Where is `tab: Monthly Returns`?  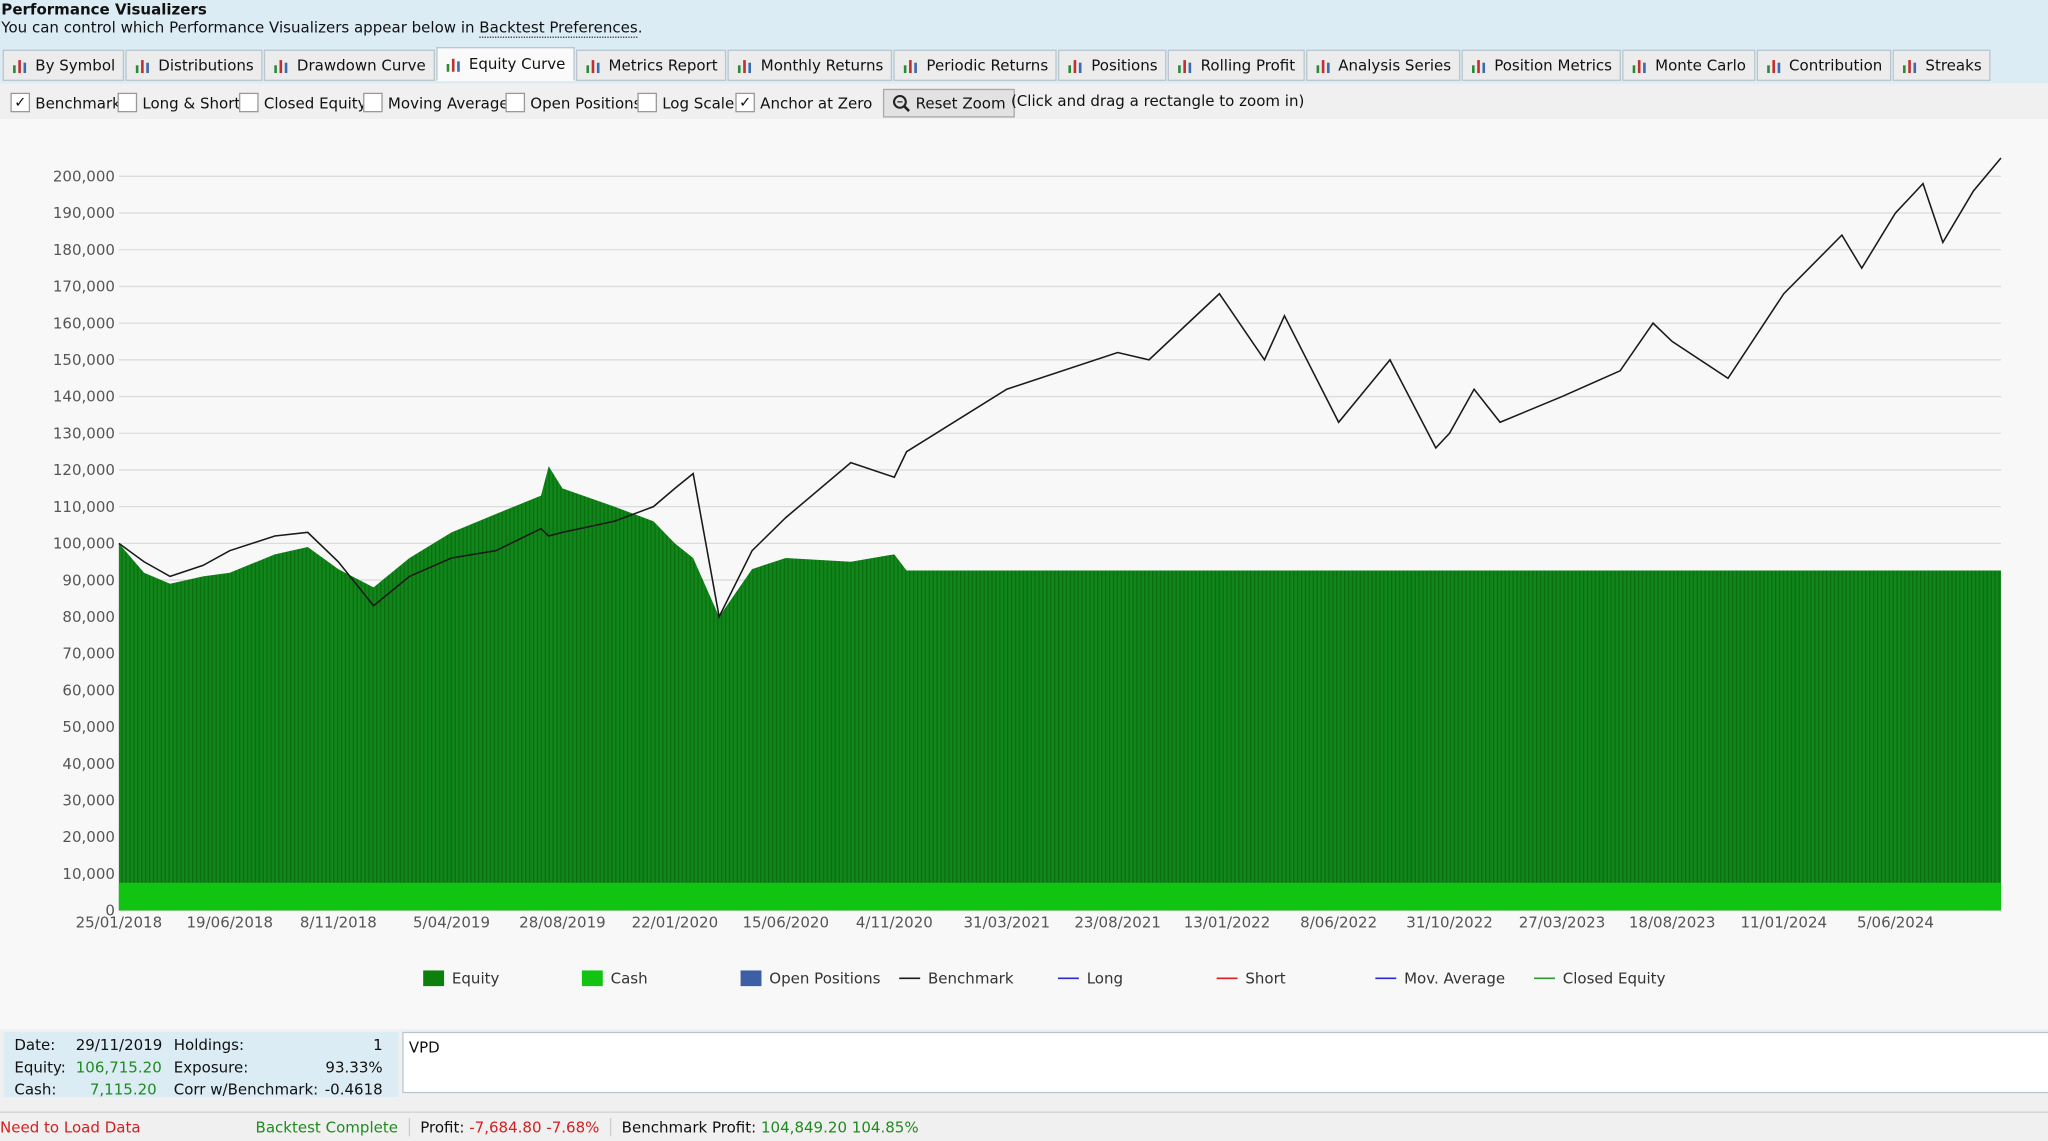
tab: Monthly Returns is located at coordinates (810, 65).